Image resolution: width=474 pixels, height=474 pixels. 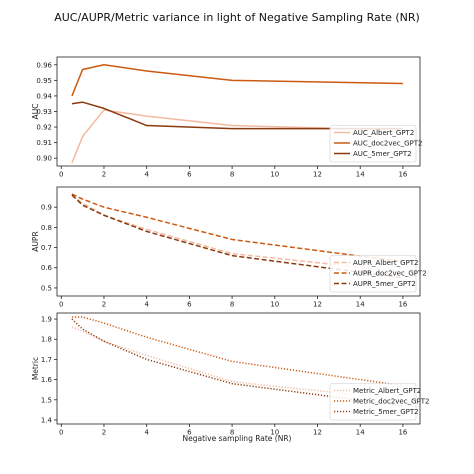 I want to click on y-axis-label: AUPR, so click(x=35, y=241).